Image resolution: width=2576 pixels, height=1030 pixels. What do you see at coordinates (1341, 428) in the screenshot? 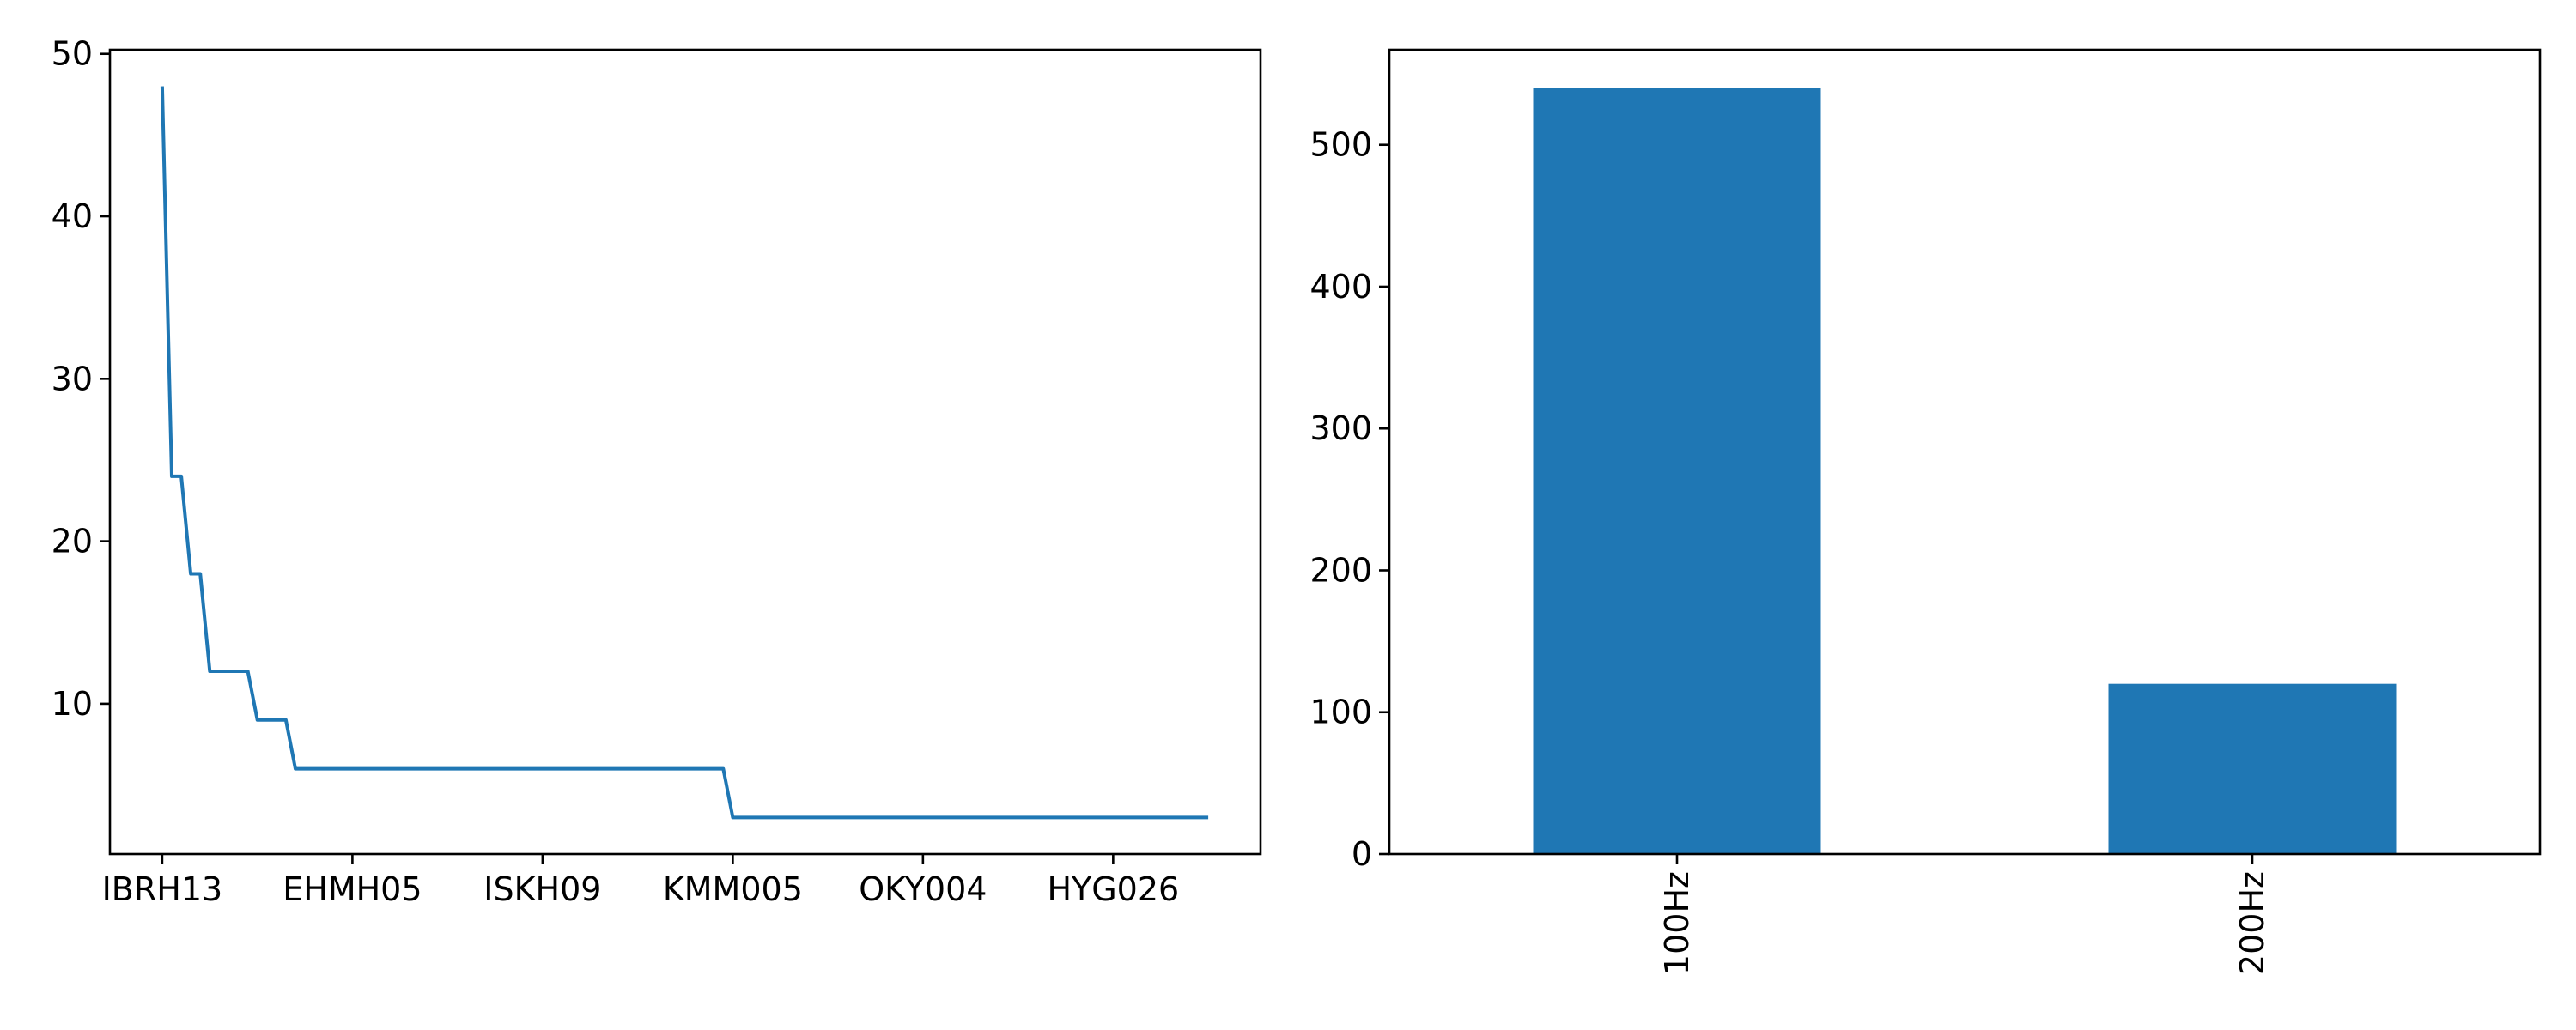
I see `y-tick-label: 300` at bounding box center [1341, 428].